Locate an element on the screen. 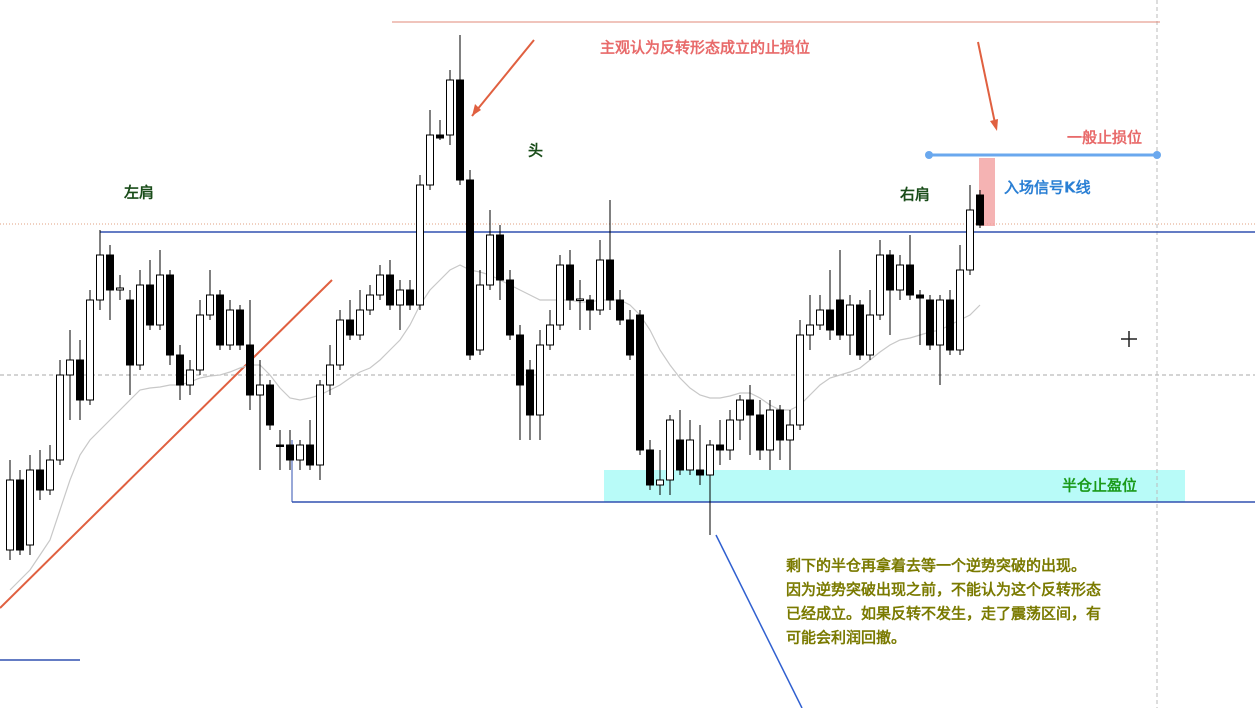  cursor is located at coordinates (1129, 339).